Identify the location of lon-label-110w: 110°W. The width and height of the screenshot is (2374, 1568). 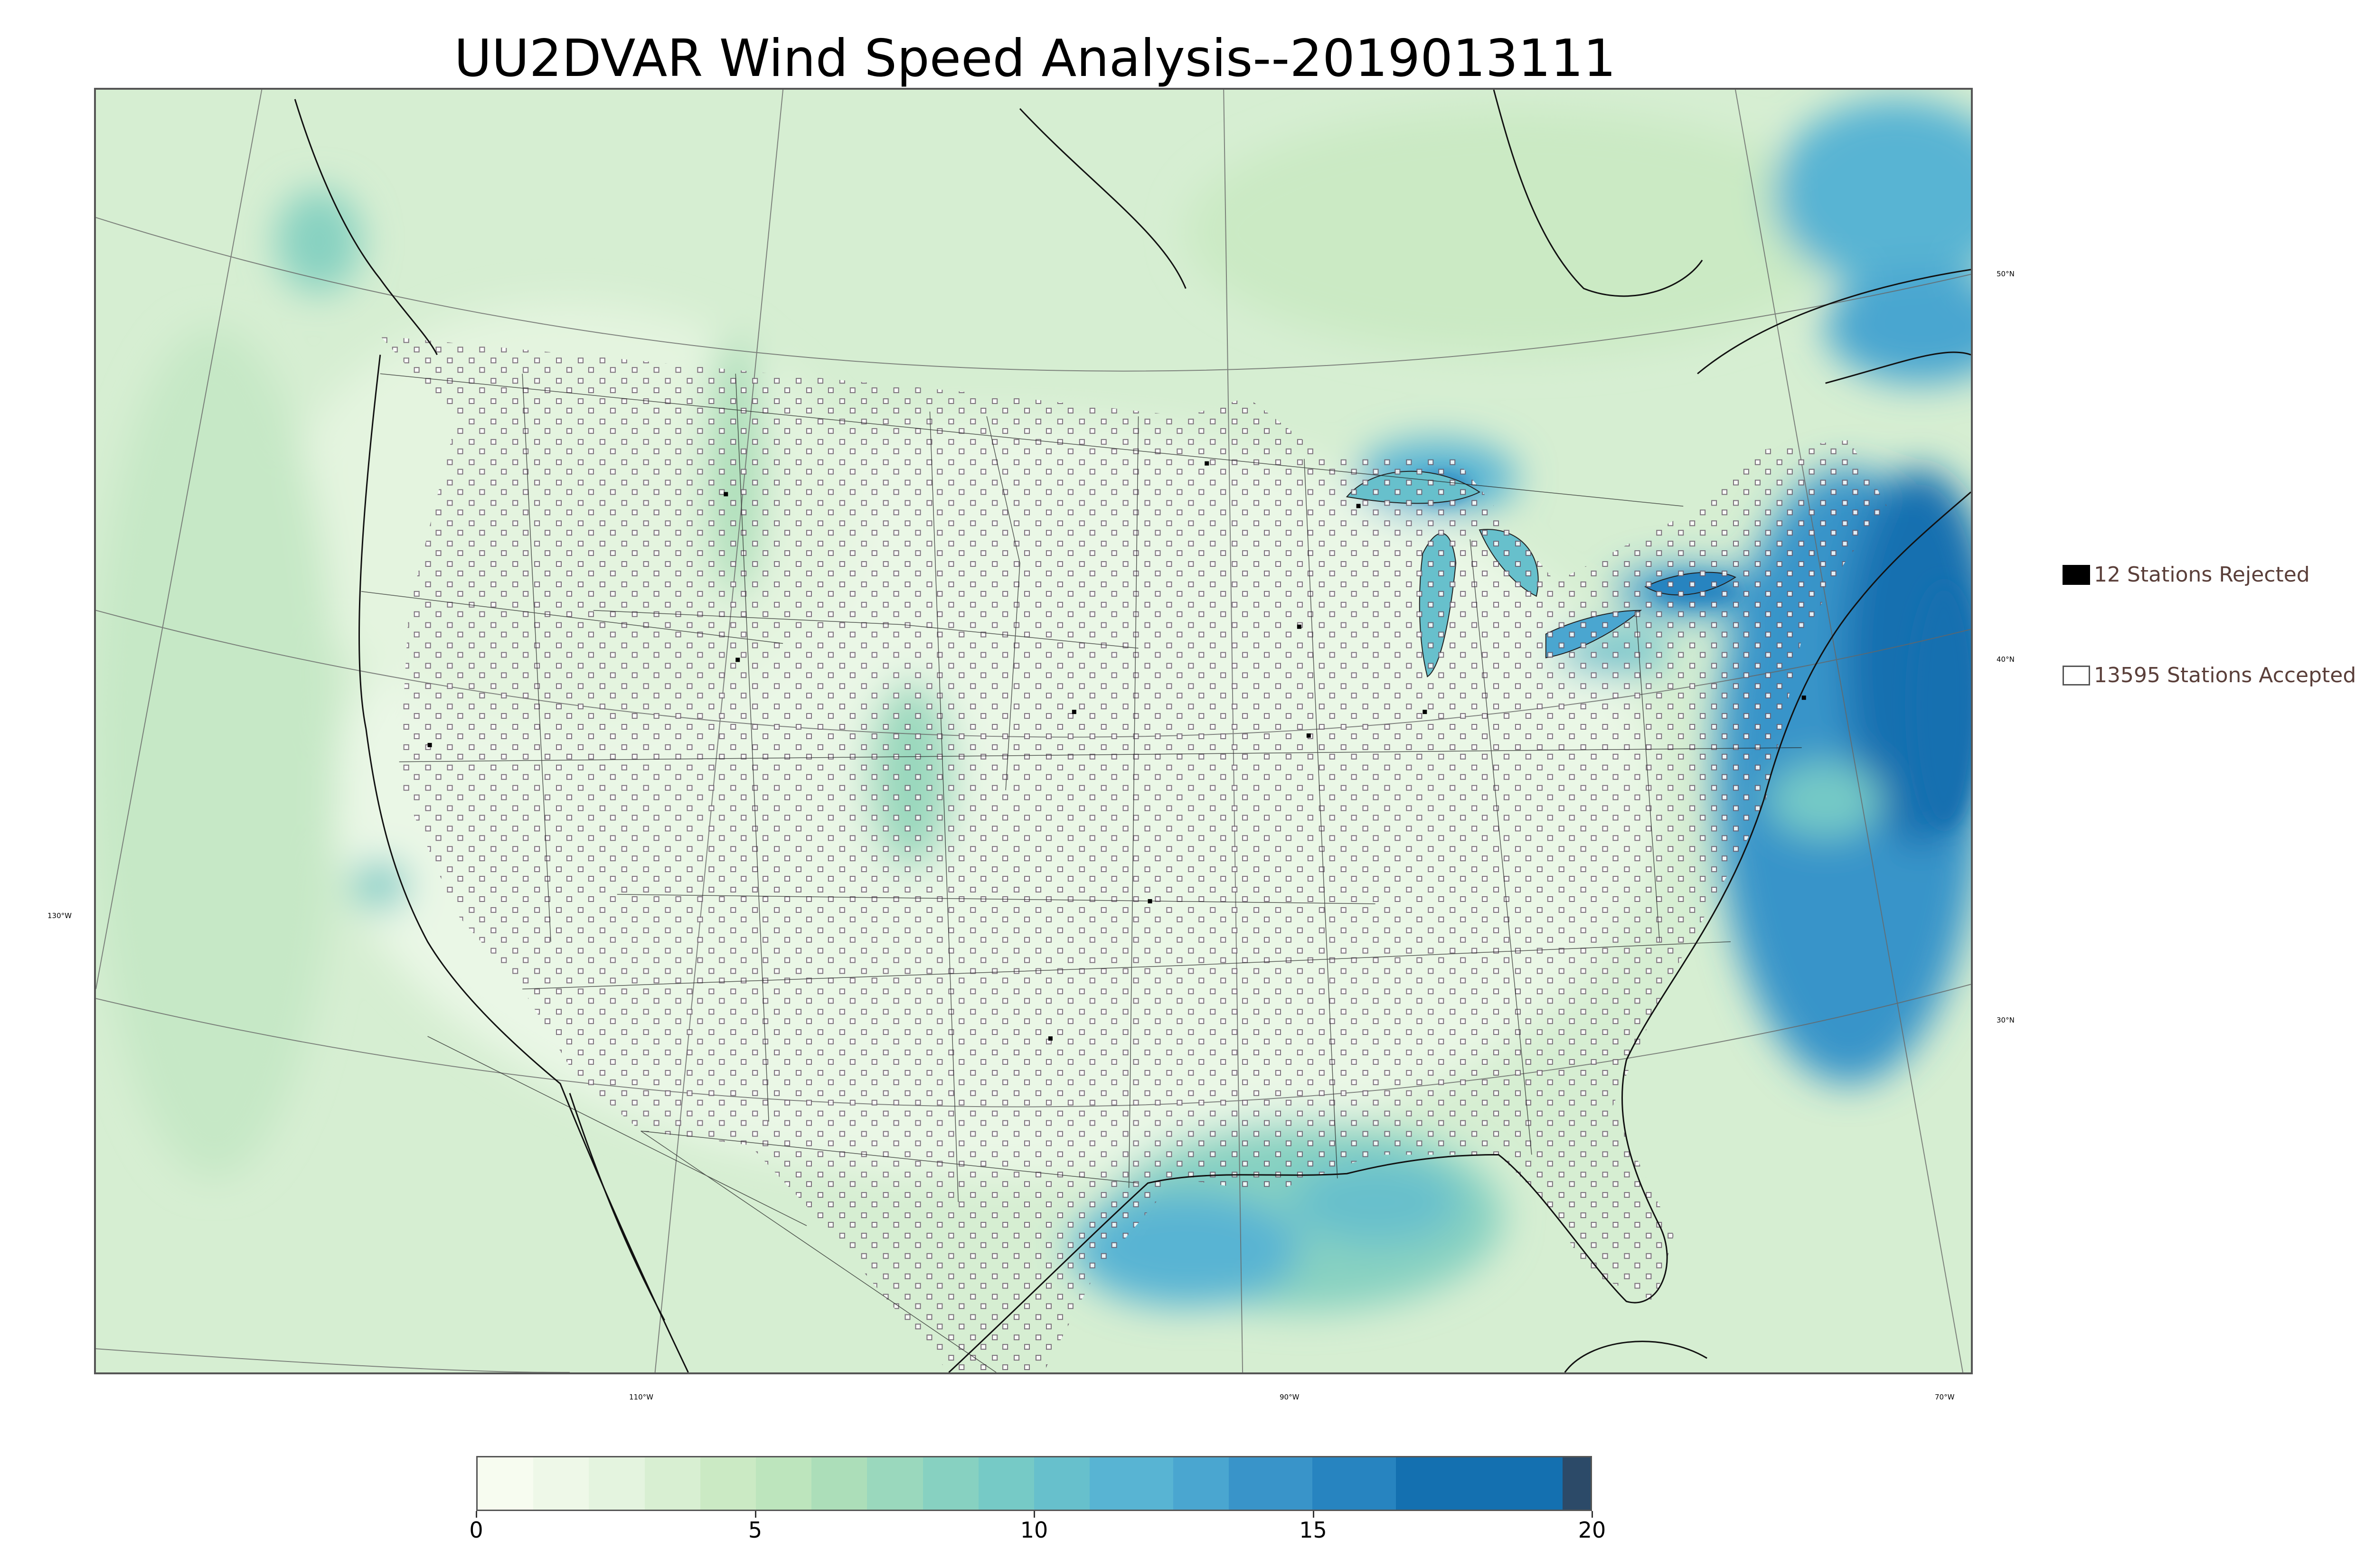
(641, 1397).